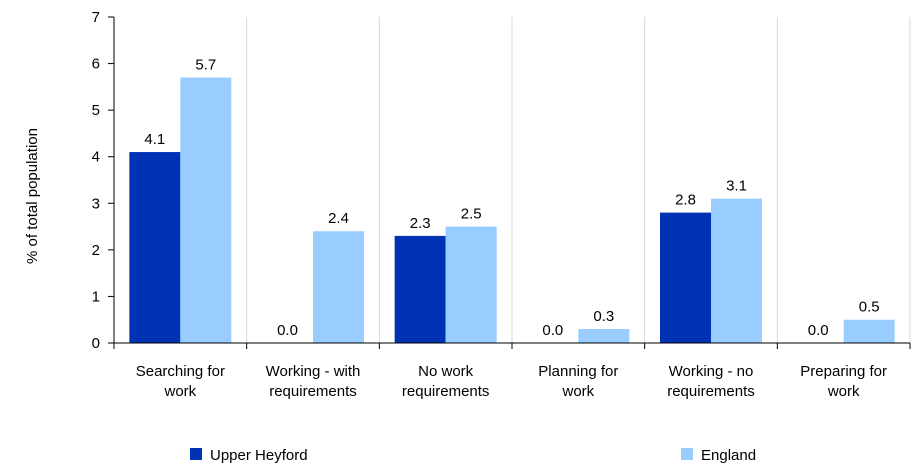 Image resolution: width=918 pixels, height=465 pixels. What do you see at coordinates (32, 196) in the screenshot?
I see `y-axis-title: % of total population` at bounding box center [32, 196].